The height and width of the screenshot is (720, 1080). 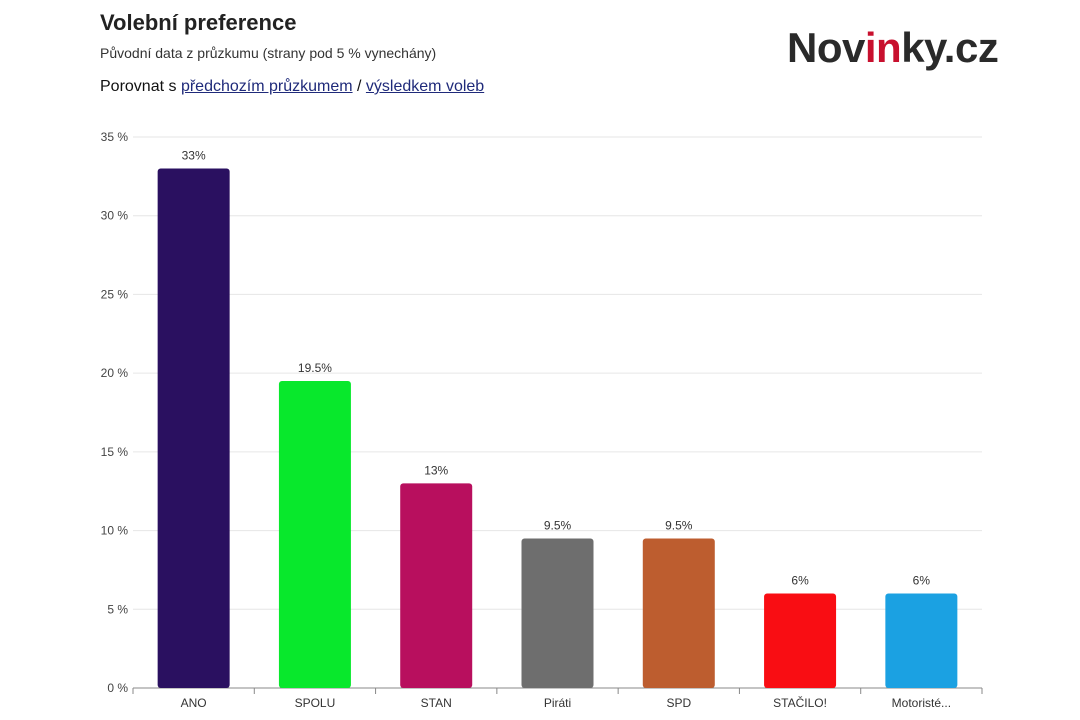 What do you see at coordinates (198, 22) in the screenshot?
I see `chart-title: Volební preference` at bounding box center [198, 22].